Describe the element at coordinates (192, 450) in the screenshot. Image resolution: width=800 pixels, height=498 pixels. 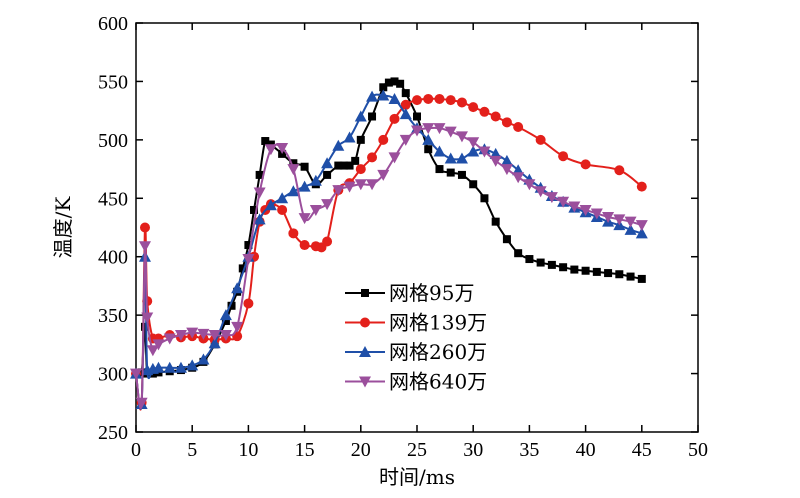
I see `x-tick-label: 5` at that location.